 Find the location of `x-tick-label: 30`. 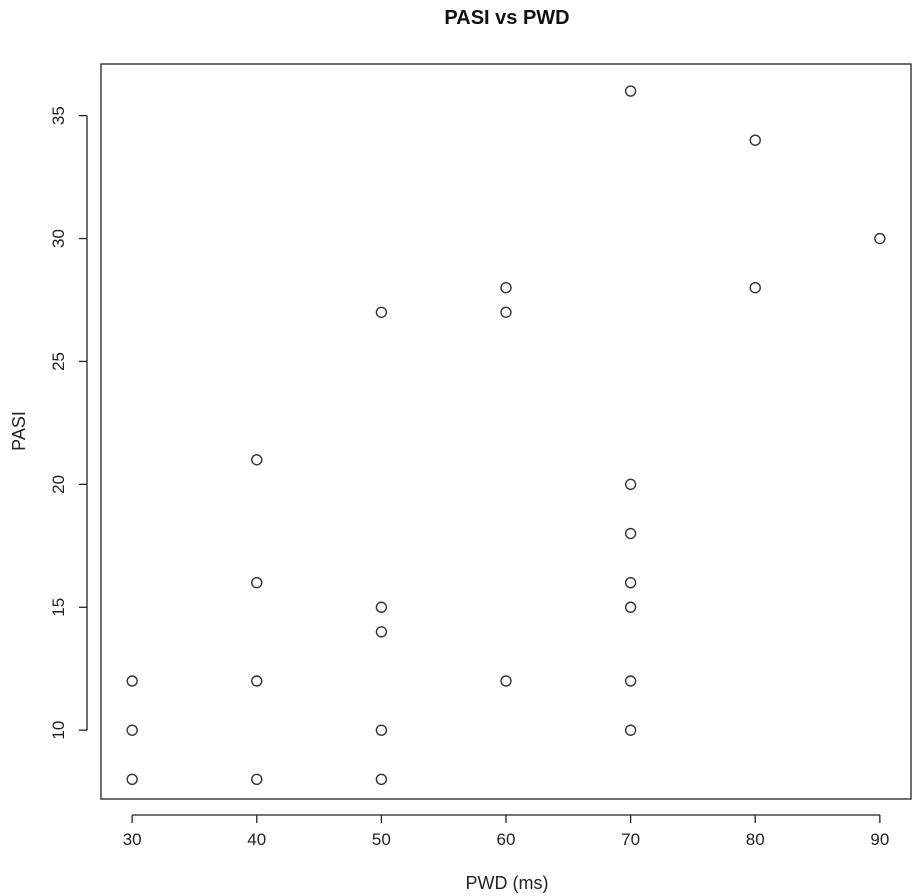

x-tick-label: 30 is located at coordinates (132, 839).